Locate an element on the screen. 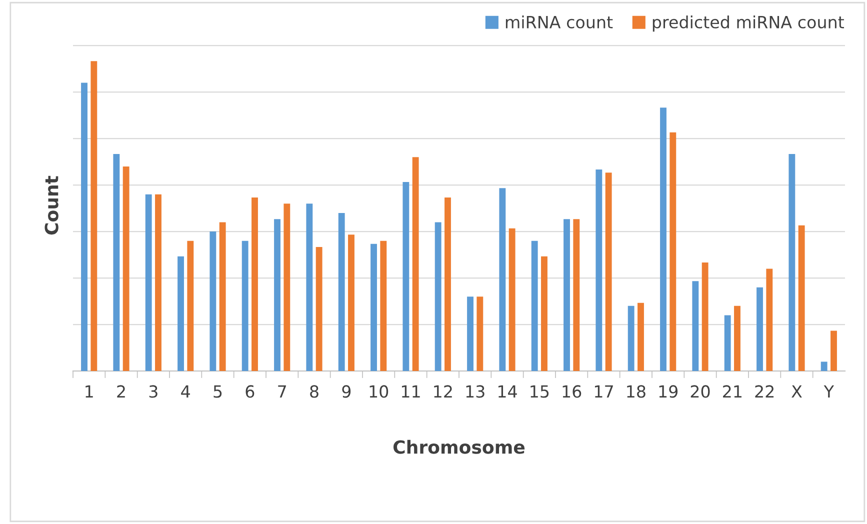 Image resolution: width=867 pixels, height=524 pixels. x-tick-label: 1 is located at coordinates (89, 391).